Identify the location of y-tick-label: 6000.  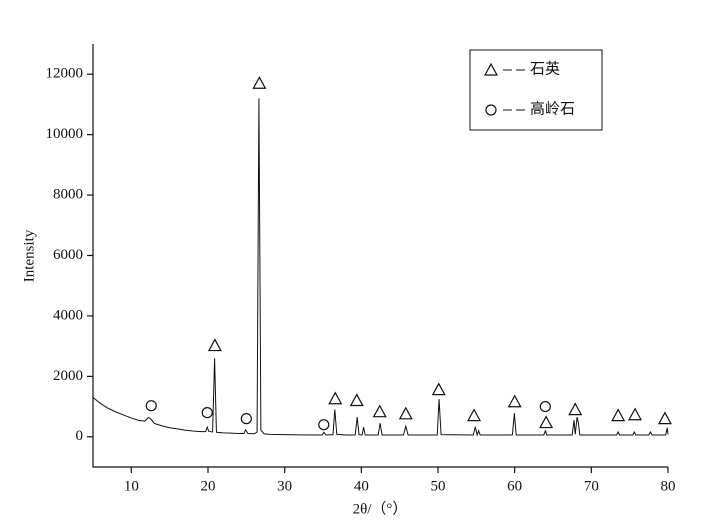
(68, 255).